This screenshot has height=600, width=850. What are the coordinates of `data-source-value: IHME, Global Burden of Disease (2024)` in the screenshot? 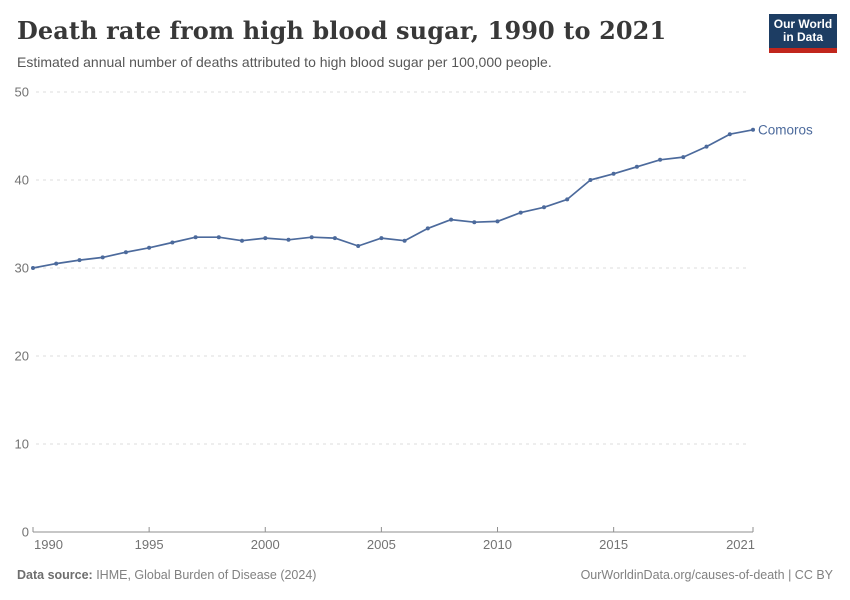 It's located at (204, 575).